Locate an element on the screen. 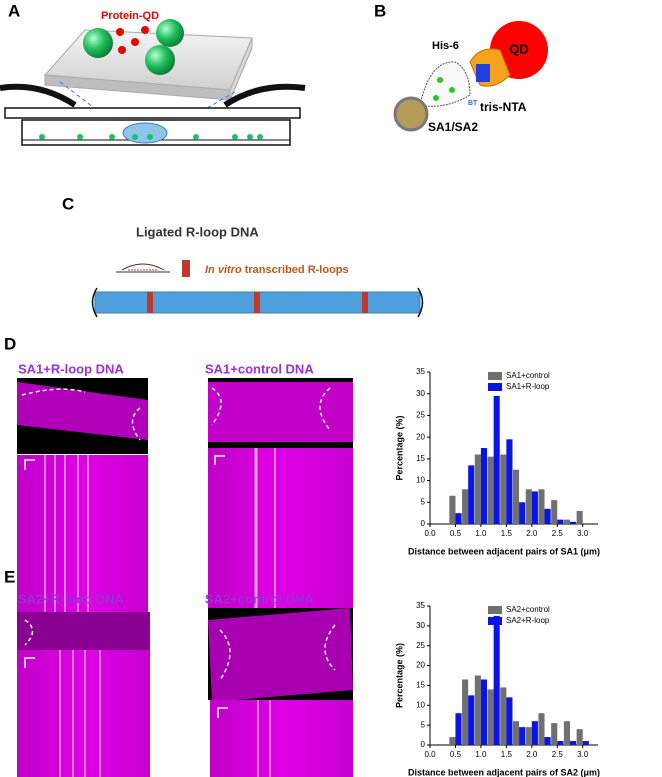 The height and width of the screenshot is (777, 662). legend-label: SA1+R-loop is located at coordinates (528, 386).